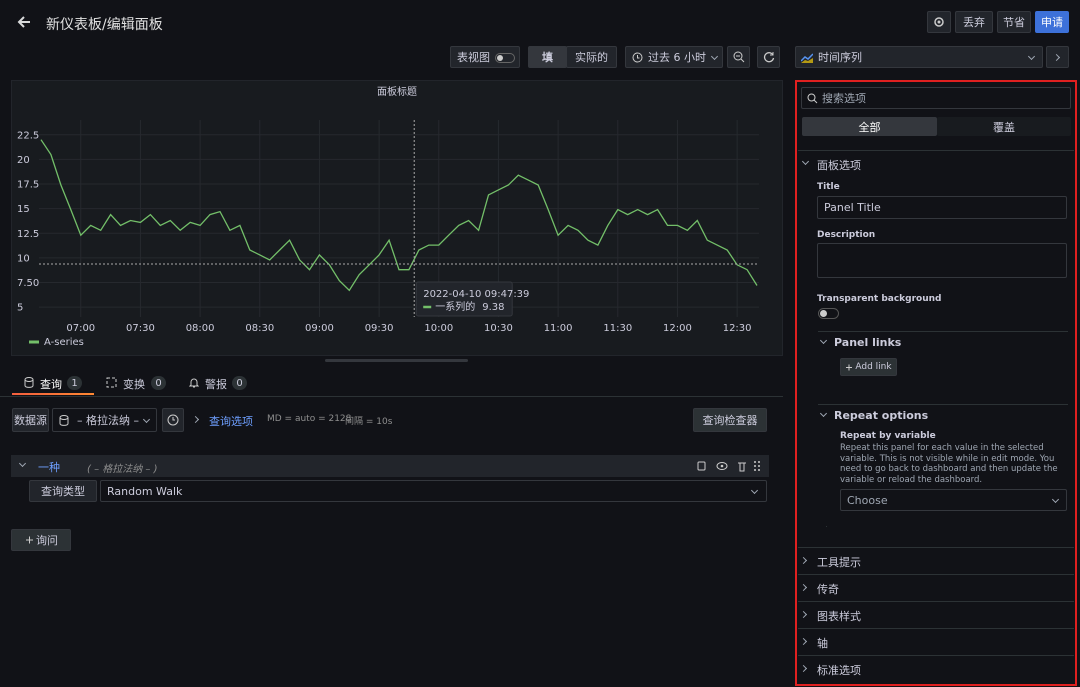 The width and height of the screenshot is (1080, 687). Describe the element at coordinates (1004, 126) in the screenshot. I see `tab-overrides: 覆盖` at that location.